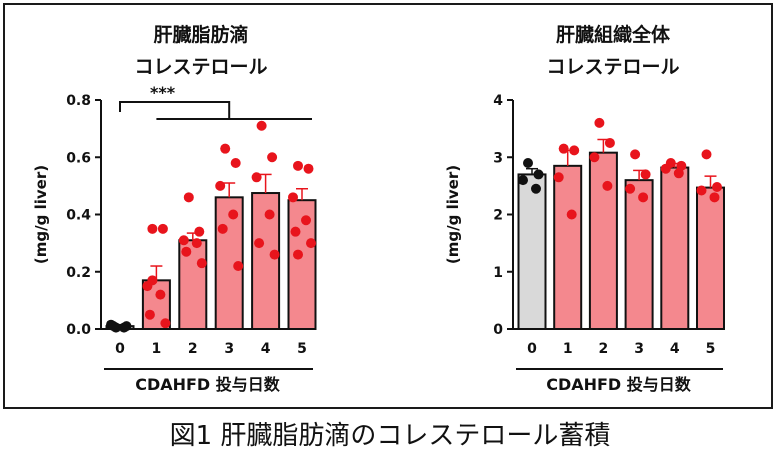 This screenshot has width=780, height=462. Describe the element at coordinates (302, 349) in the screenshot. I see `c1-x-tick-label-5: 5` at that location.